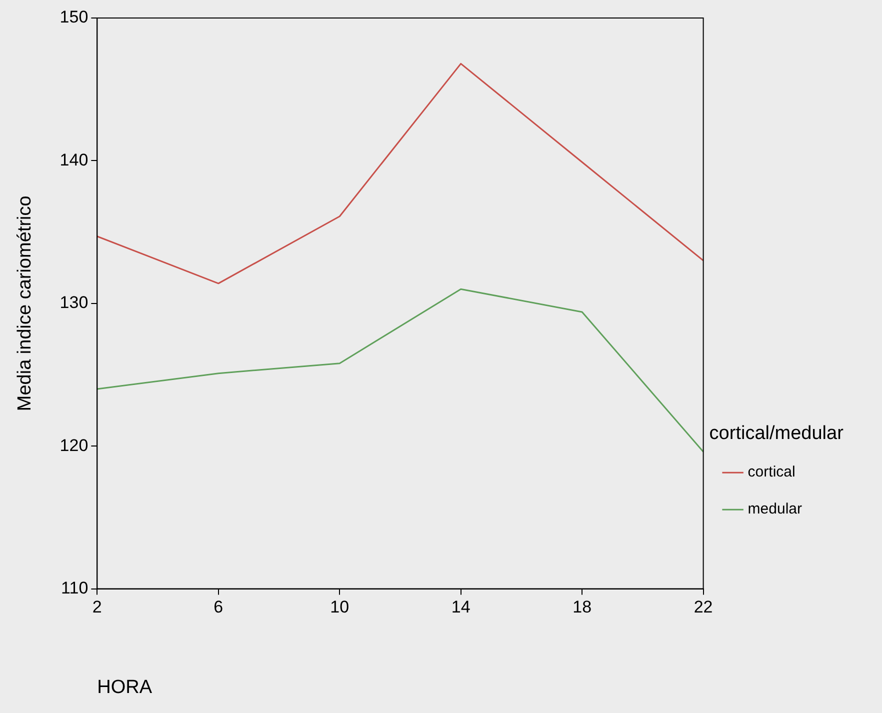 The image size is (882, 713). Describe the element at coordinates (74, 160) in the screenshot. I see `y-tick-label: 140` at that location.